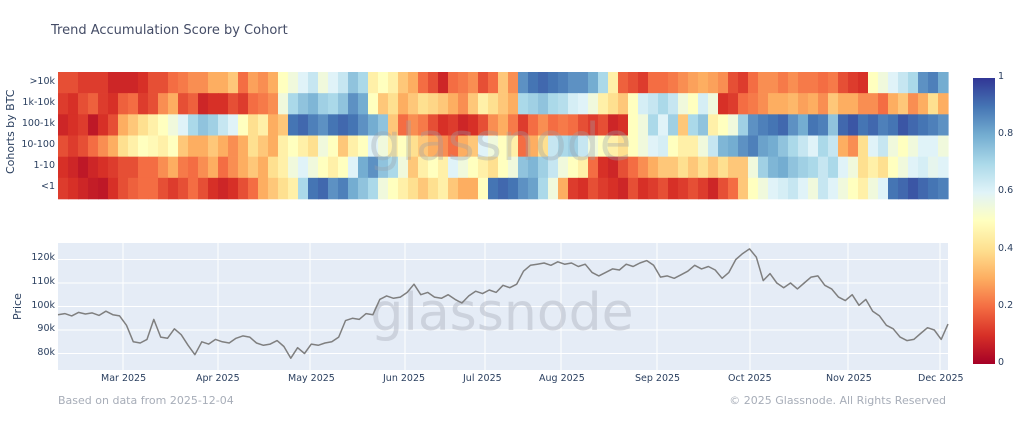 Image resolution: width=1024 pixels, height=429 pixels. What do you see at coordinates (499, 143) in the screenshot?
I see `heatmap-watermark: glassnode` at bounding box center [499, 143].